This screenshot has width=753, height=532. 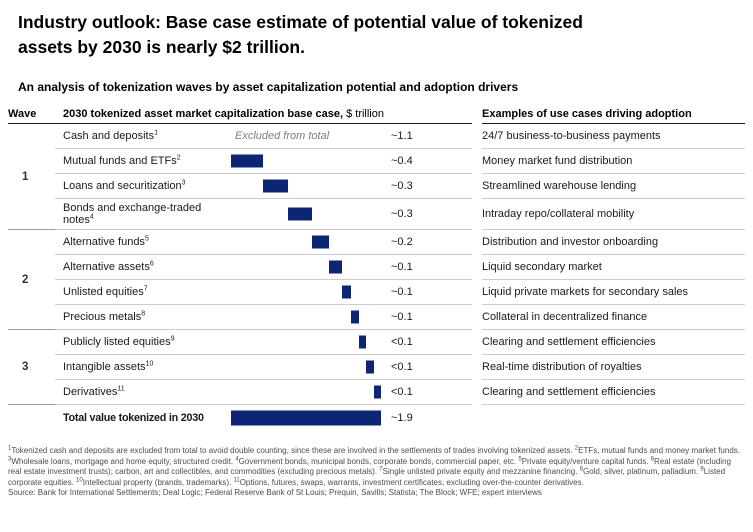 I want to click on table-row-mutualfunds-mid: Mutual funds and ETFs2 ~0.4, so click(x=263, y=161).